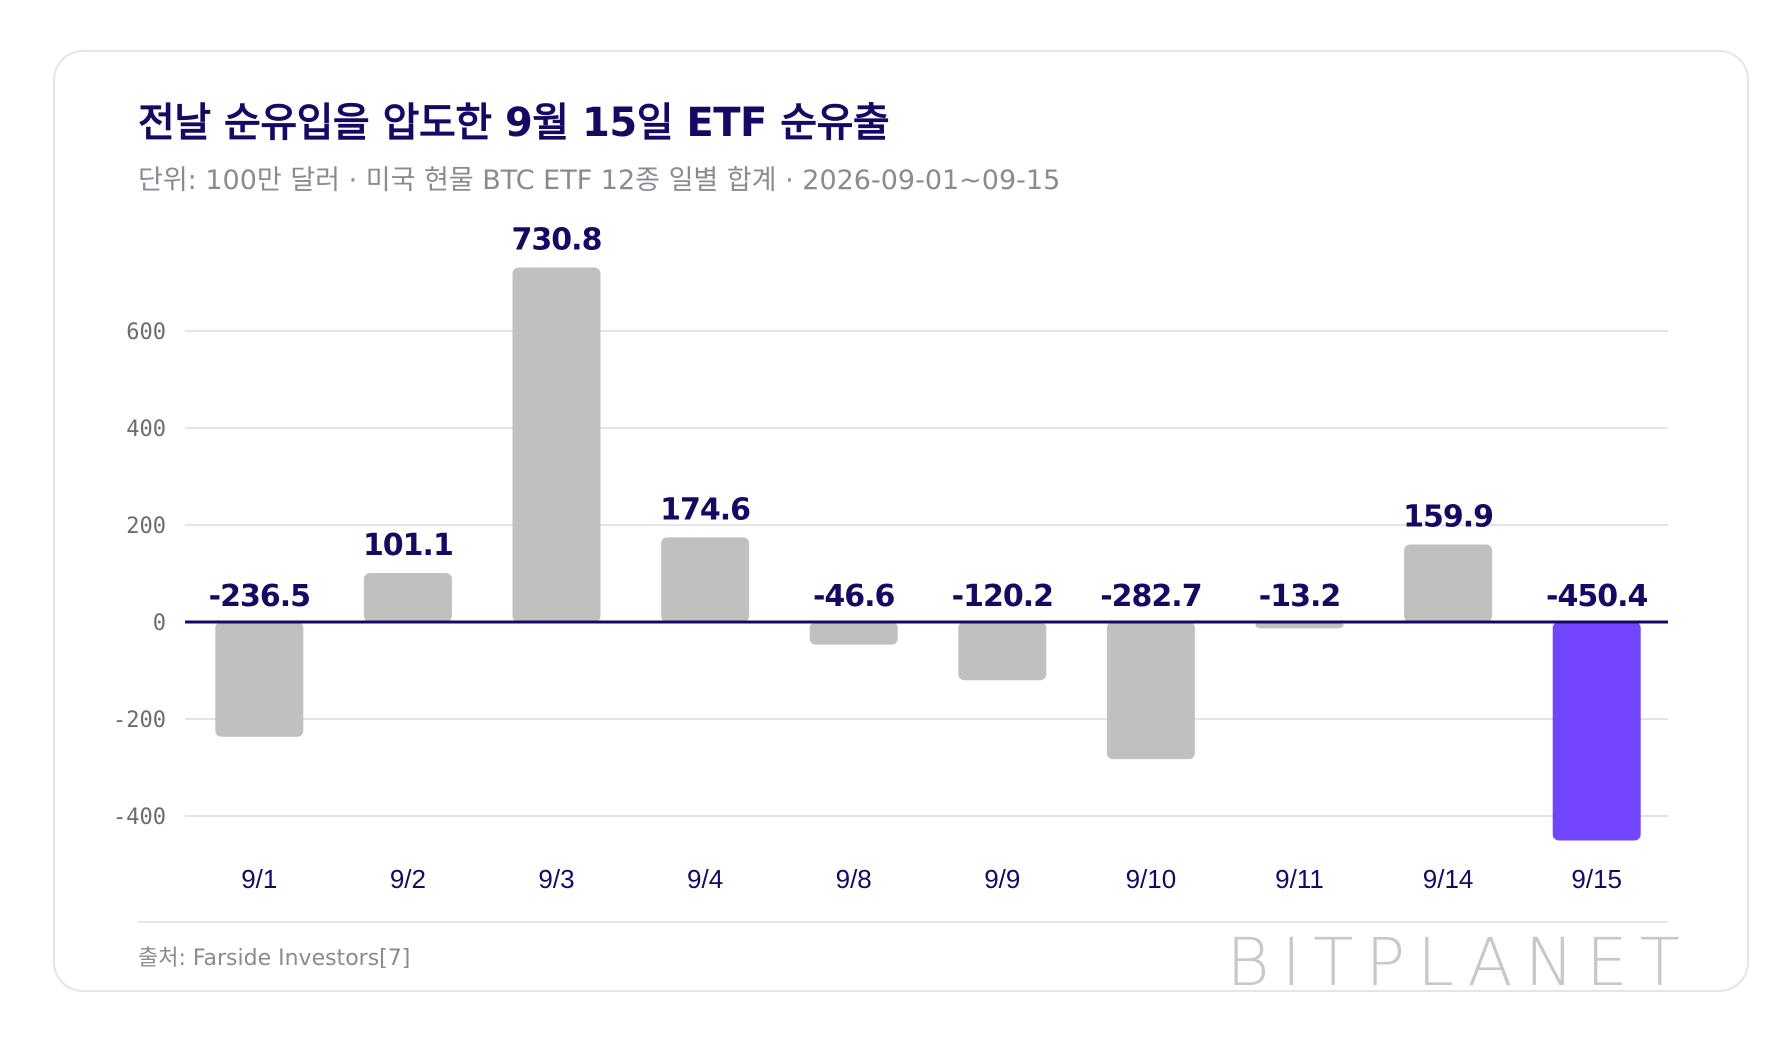 The image size is (1792, 1038). What do you see at coordinates (1150, 596) in the screenshot?
I see `data-label: -282.7` at bounding box center [1150, 596].